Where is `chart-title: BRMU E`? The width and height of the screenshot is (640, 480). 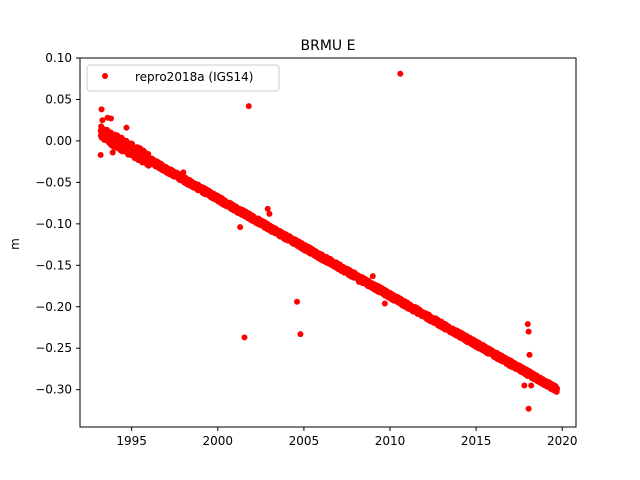
chart-title: BRMU E is located at coordinates (328, 46).